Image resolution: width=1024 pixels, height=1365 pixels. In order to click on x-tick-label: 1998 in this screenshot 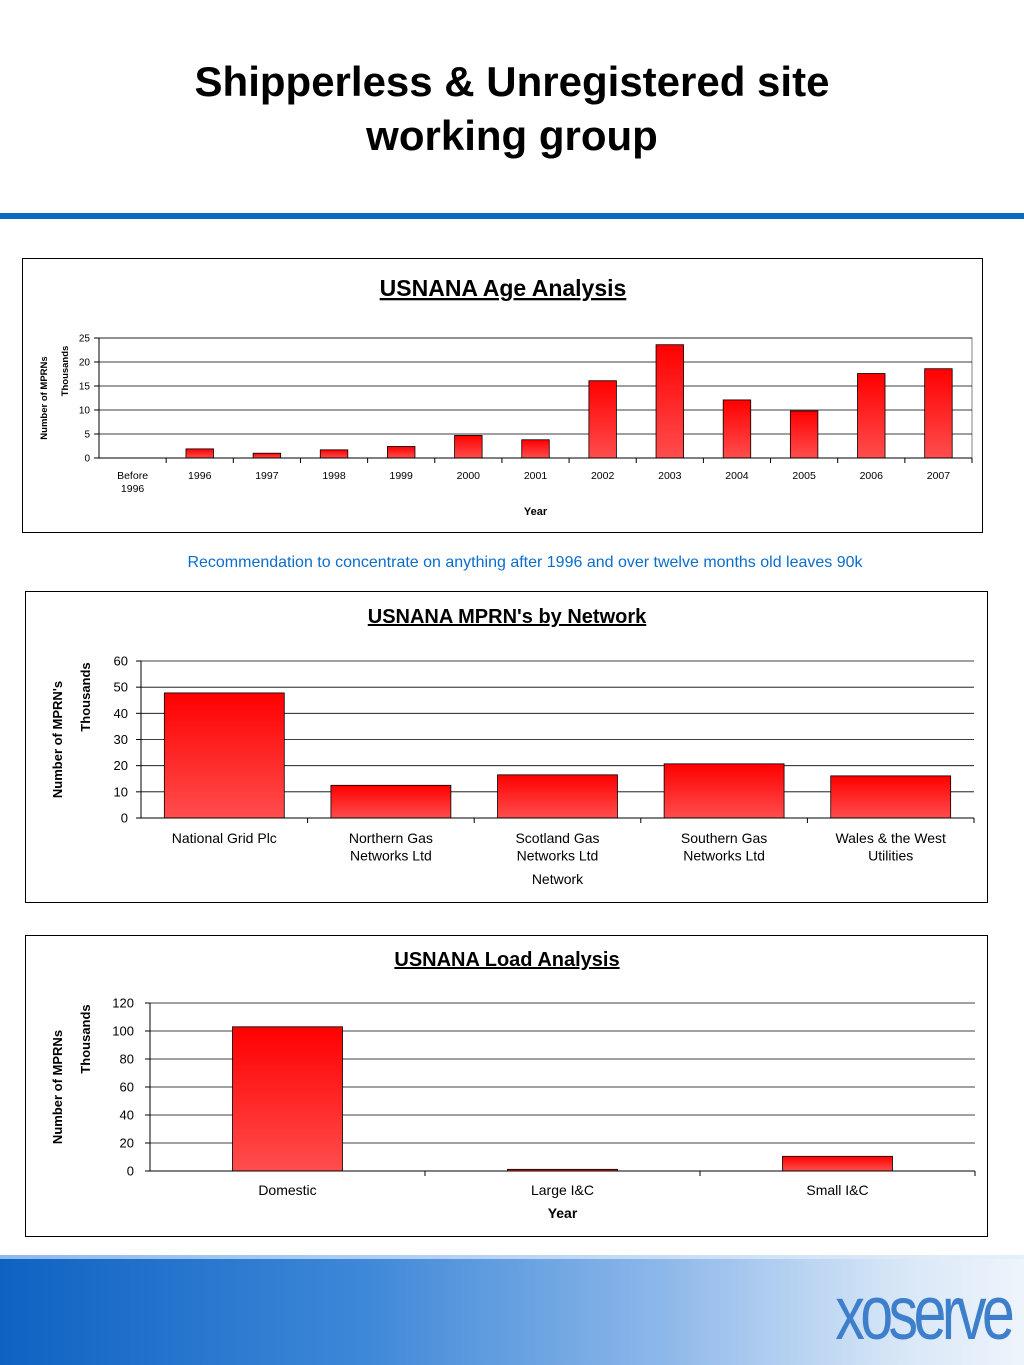, I will do `click(334, 476)`.